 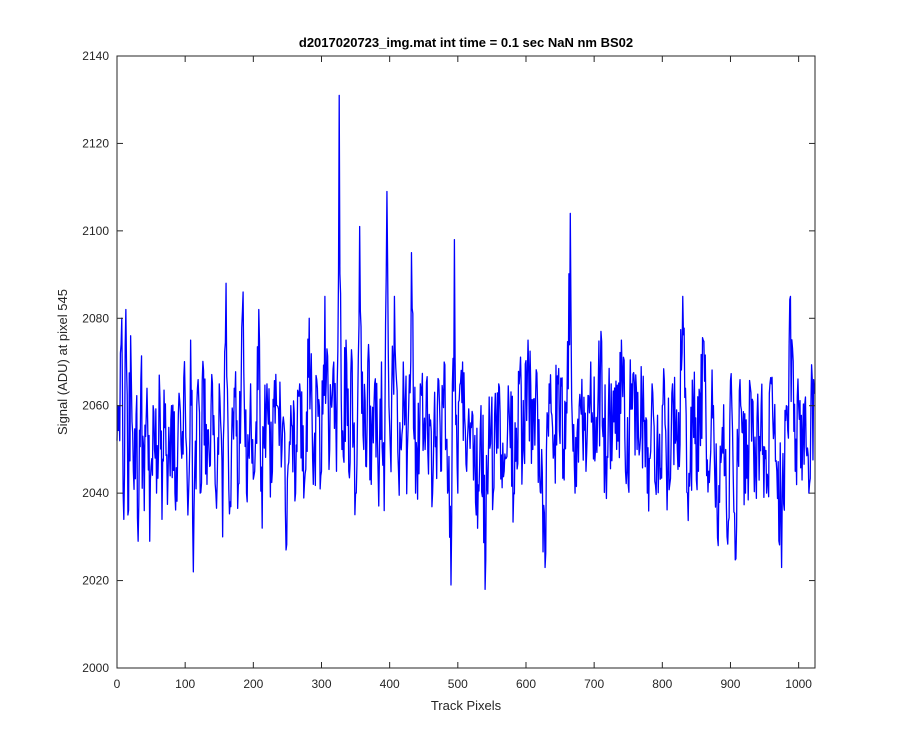 What do you see at coordinates (466, 705) in the screenshot?
I see `x-axis-label: Track Pixels` at bounding box center [466, 705].